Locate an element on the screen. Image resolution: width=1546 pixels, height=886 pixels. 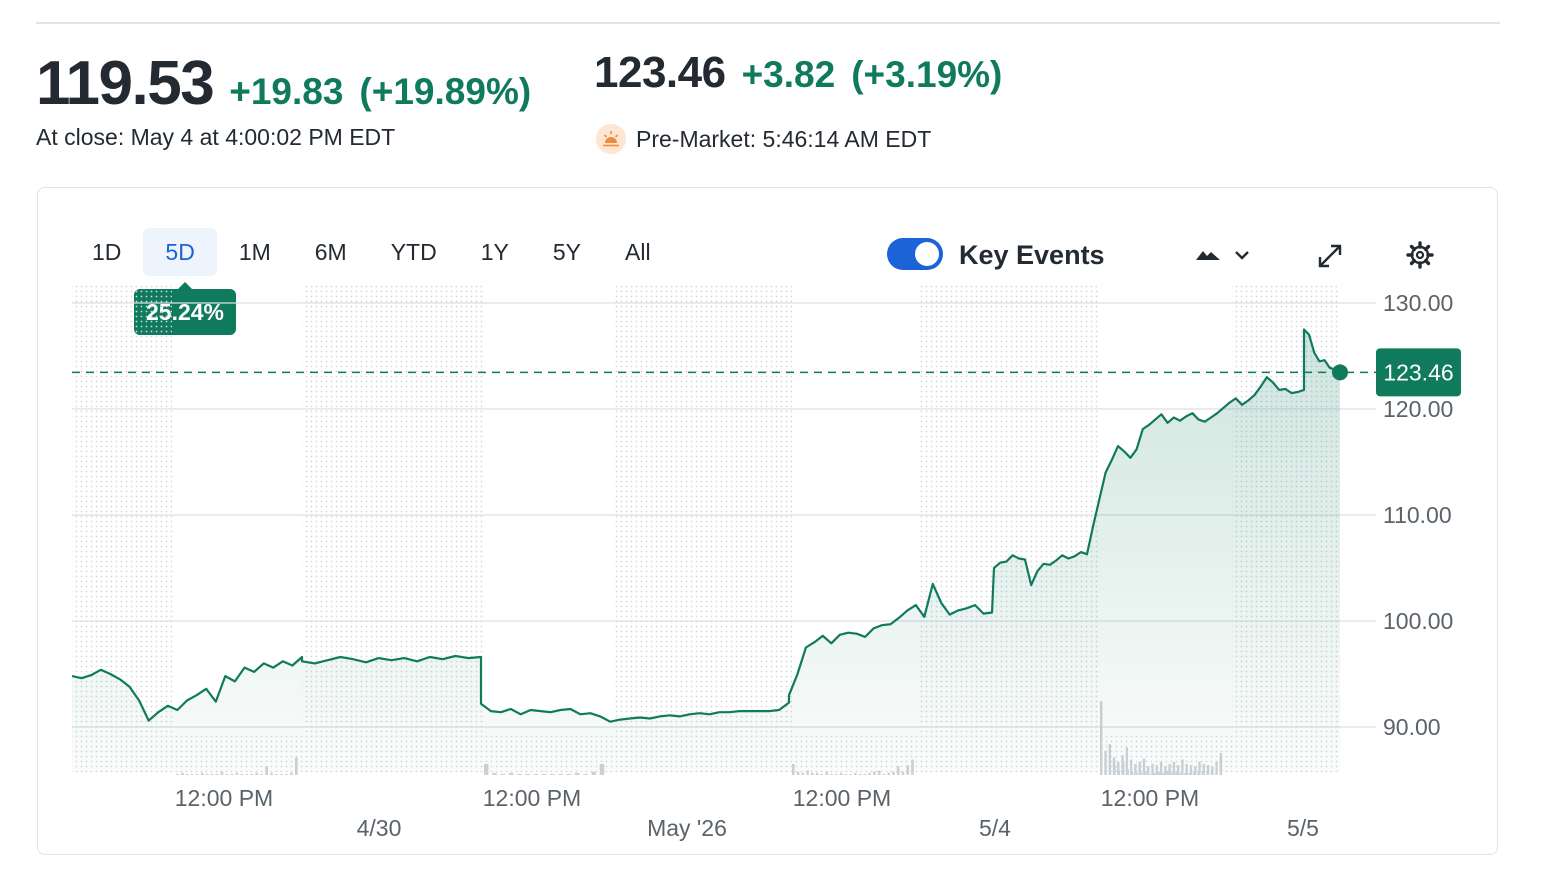
pre-market-price: 123.46 is located at coordinates (660, 72).